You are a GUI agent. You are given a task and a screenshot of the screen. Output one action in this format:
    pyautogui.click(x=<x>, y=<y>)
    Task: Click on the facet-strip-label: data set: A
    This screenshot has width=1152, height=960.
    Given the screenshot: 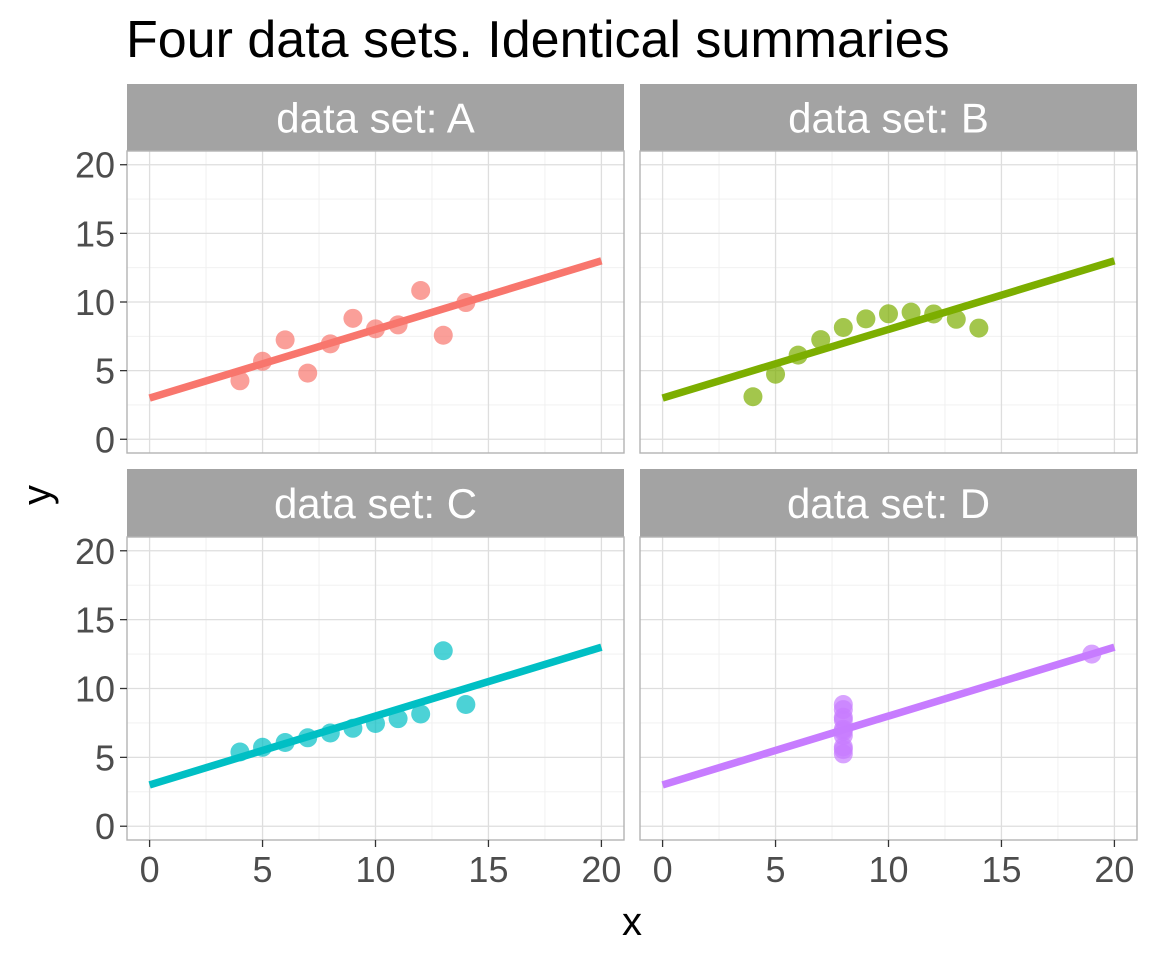 What is the action you would take?
    pyautogui.click(x=375, y=118)
    